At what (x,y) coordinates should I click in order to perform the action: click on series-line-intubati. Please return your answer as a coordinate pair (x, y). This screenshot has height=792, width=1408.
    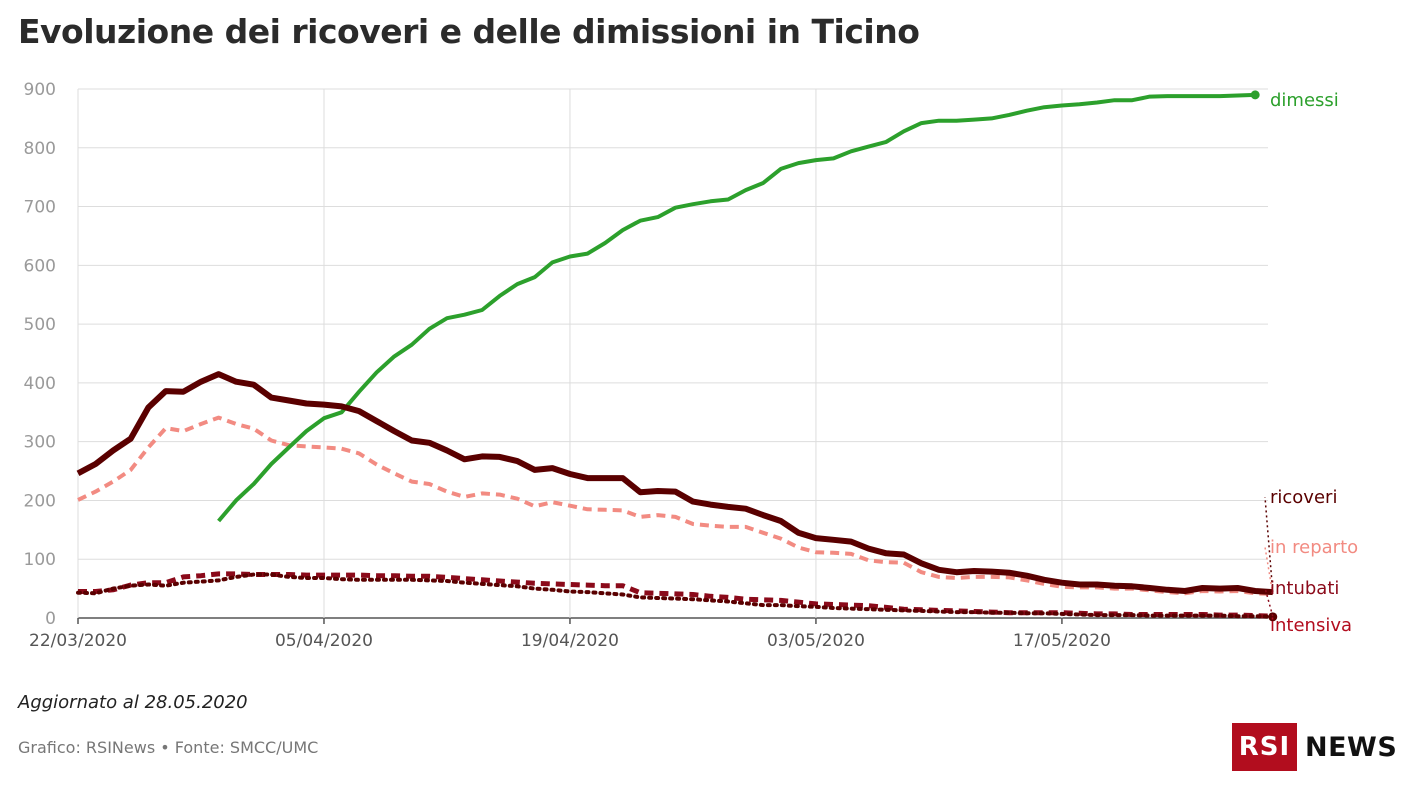
    Looking at the image, I should click on (675, 595).